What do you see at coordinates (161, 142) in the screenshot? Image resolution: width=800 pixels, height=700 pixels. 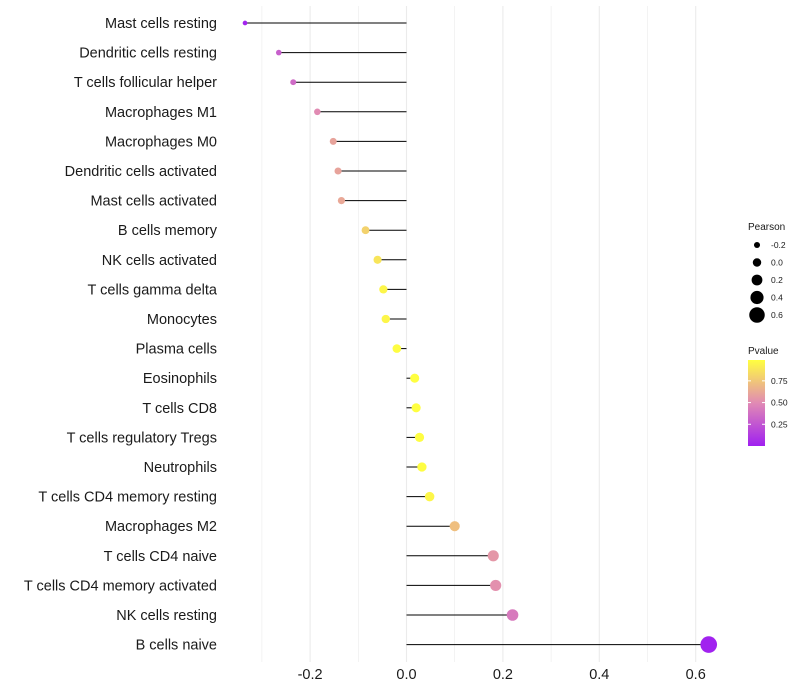 I see `category-label: Macrophages M0` at bounding box center [161, 142].